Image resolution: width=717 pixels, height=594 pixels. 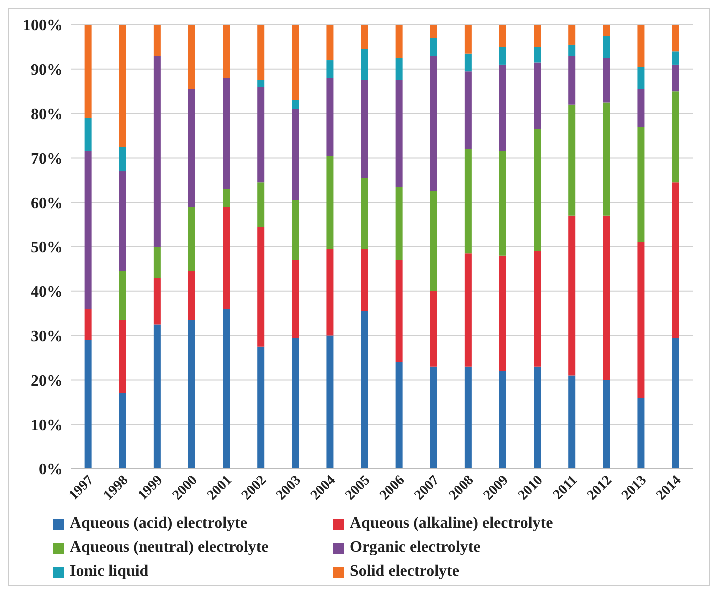 I want to click on y-tick-label: 90%, so click(x=47, y=71).